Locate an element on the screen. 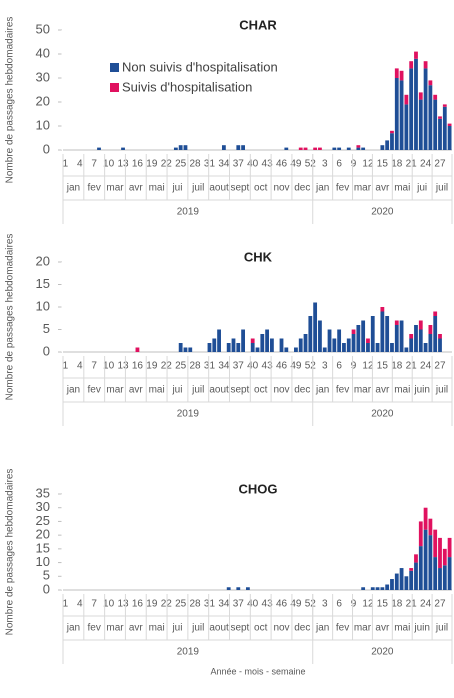  y-tick-label: 30 is located at coordinates (43, 506).